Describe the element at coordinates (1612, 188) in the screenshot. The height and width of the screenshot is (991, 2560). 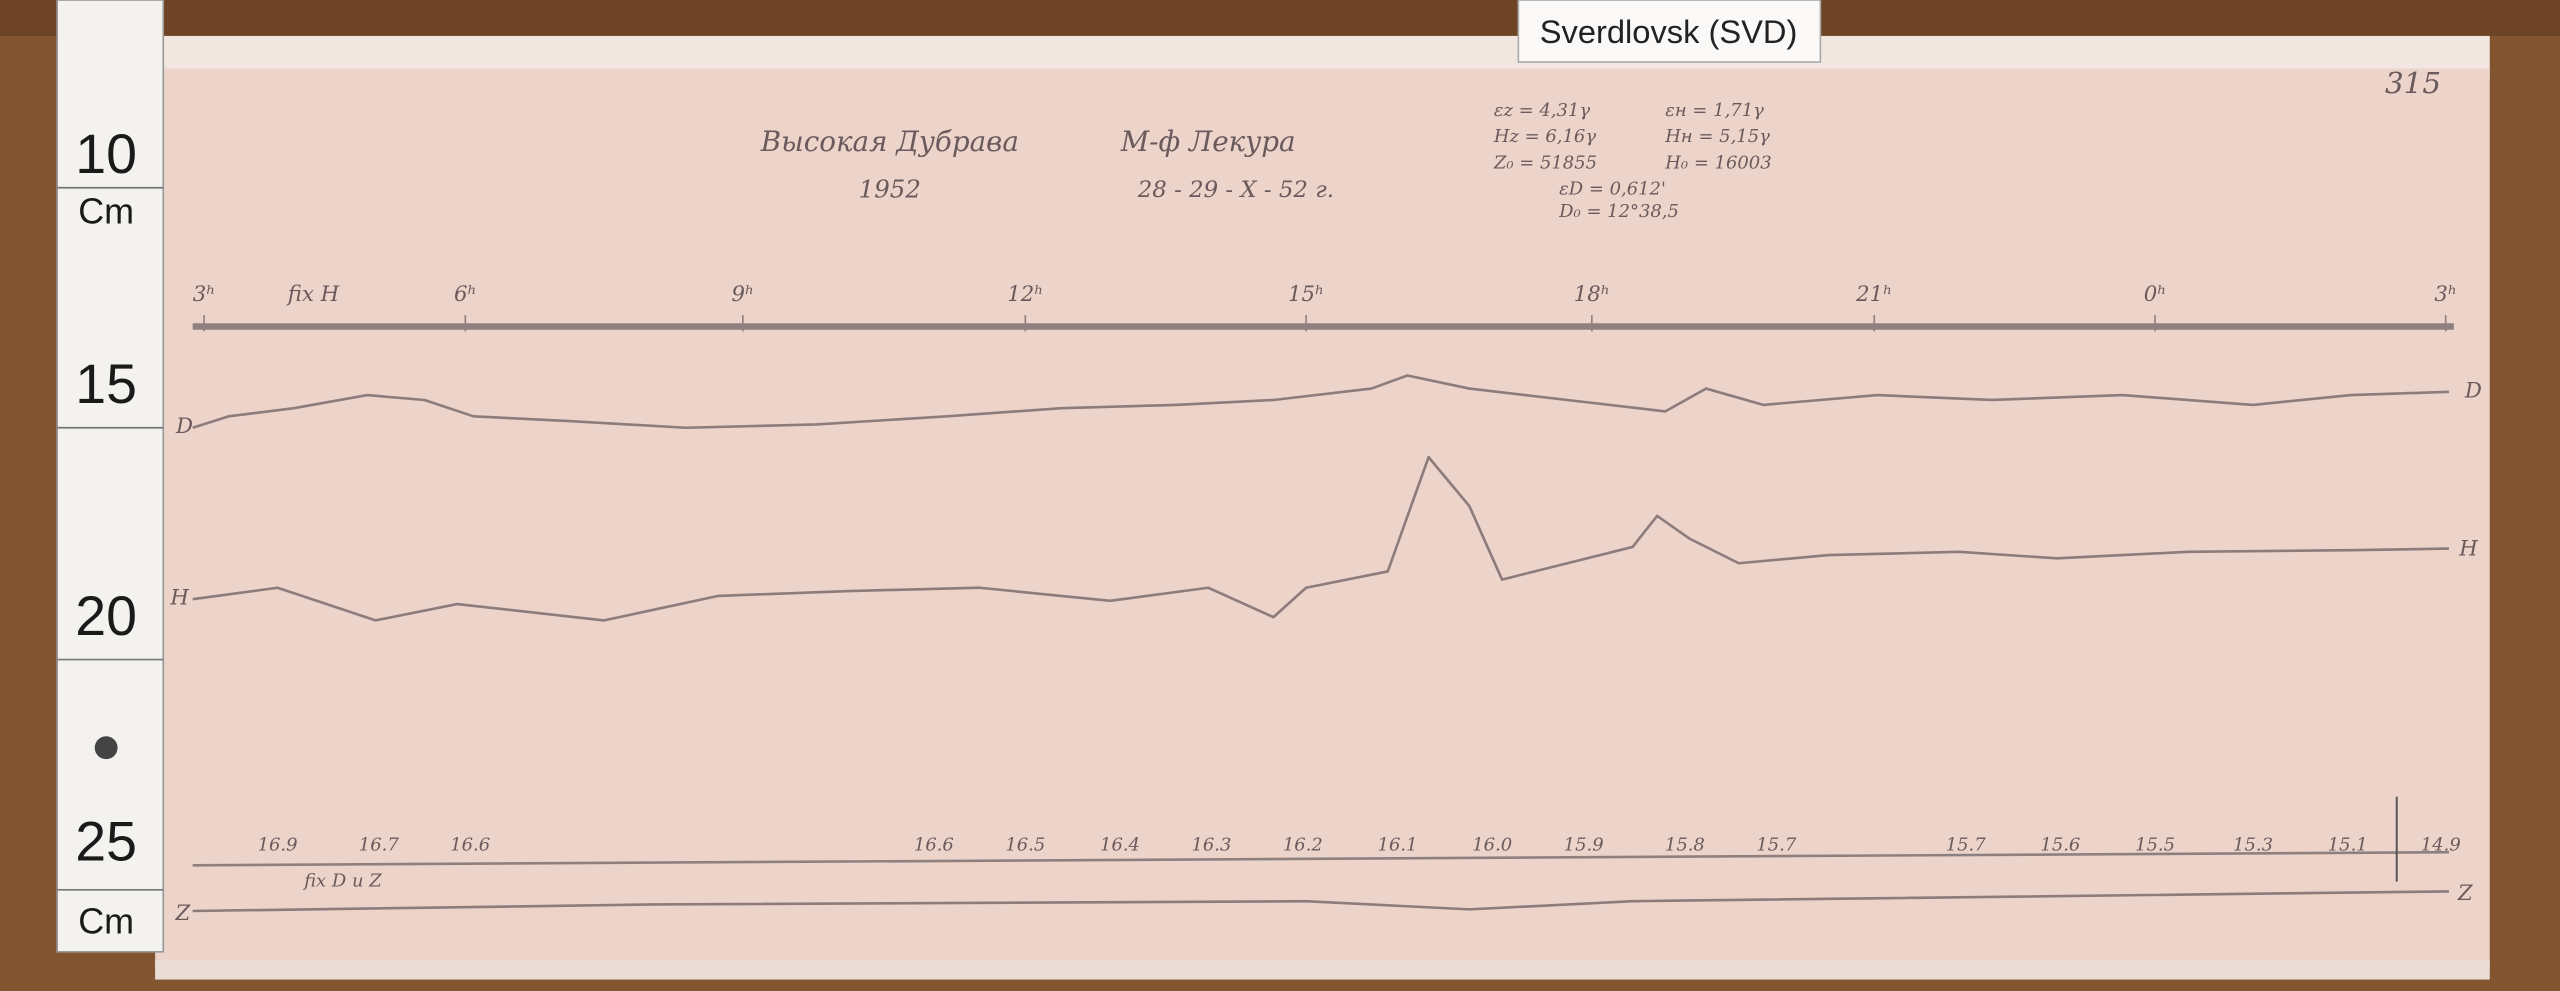
I see `constant: εD = 0,612'` at that location.